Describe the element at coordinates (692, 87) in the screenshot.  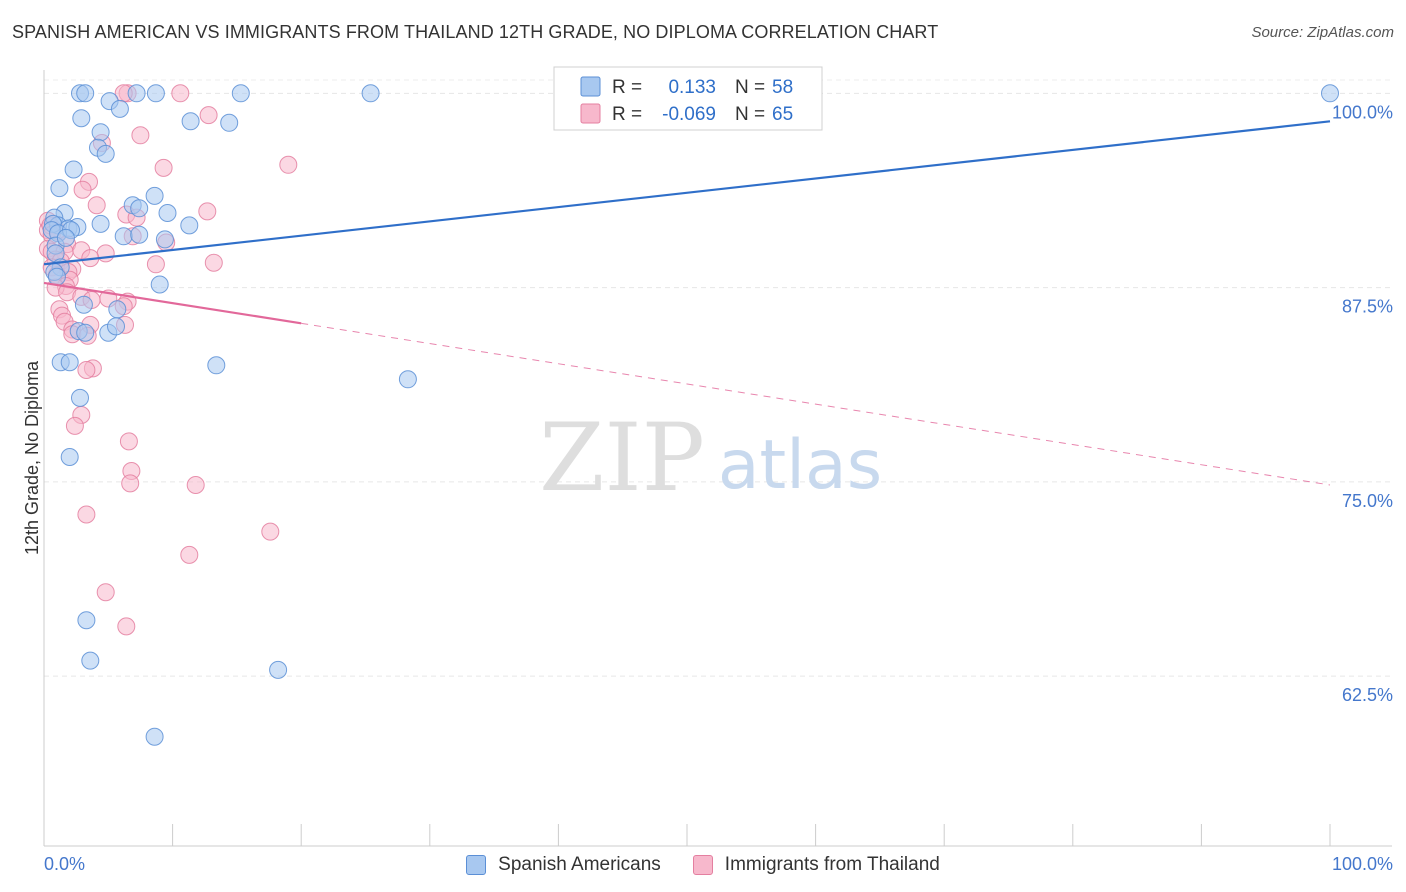
I see `stats-r-value-spanish: 0.133` at that location.